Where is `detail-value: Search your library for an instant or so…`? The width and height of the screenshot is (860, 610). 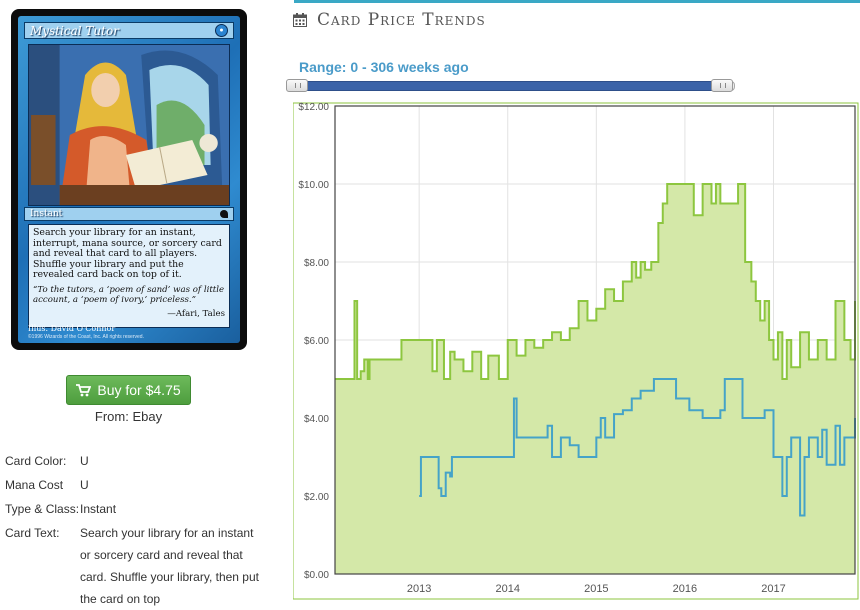
detail-value: Search your library for an instant or so… is located at coordinates (169, 566).